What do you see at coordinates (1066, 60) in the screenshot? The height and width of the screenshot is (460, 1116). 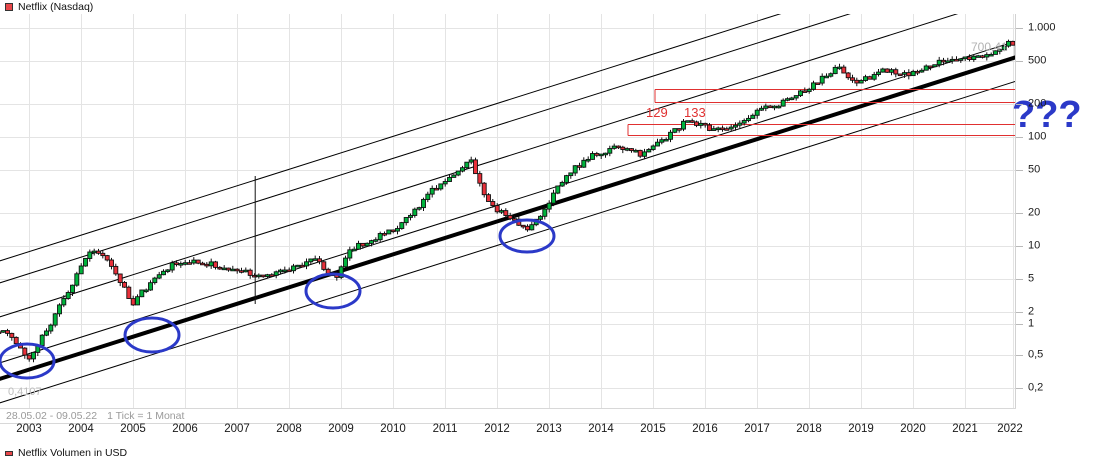 I see `y-axis-tick: 500` at bounding box center [1066, 60].